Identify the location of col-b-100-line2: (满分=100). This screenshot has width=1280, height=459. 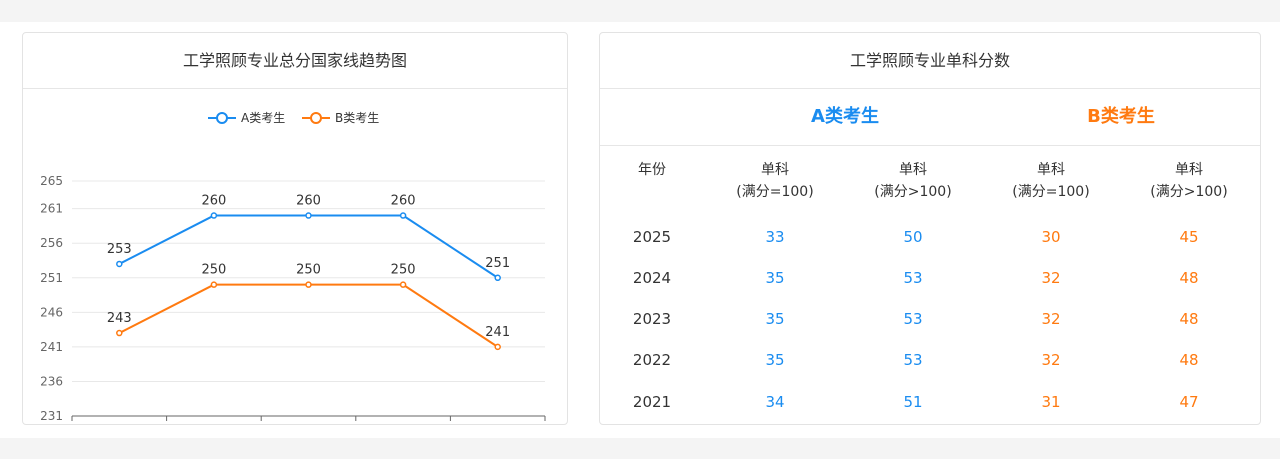
(1051, 192).